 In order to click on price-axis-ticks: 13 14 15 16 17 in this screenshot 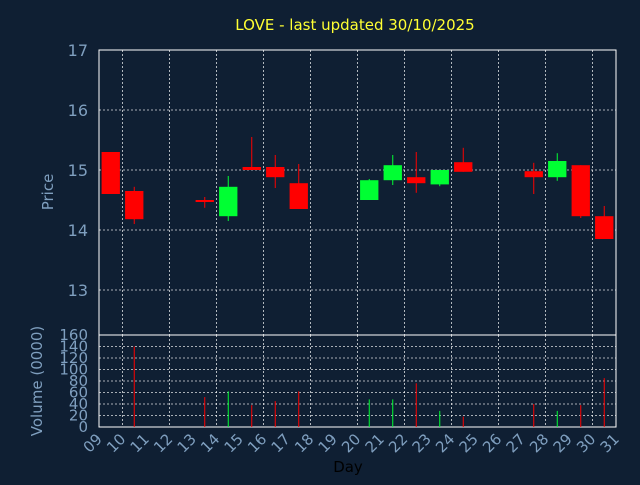, I will do `click(78, 170)`.